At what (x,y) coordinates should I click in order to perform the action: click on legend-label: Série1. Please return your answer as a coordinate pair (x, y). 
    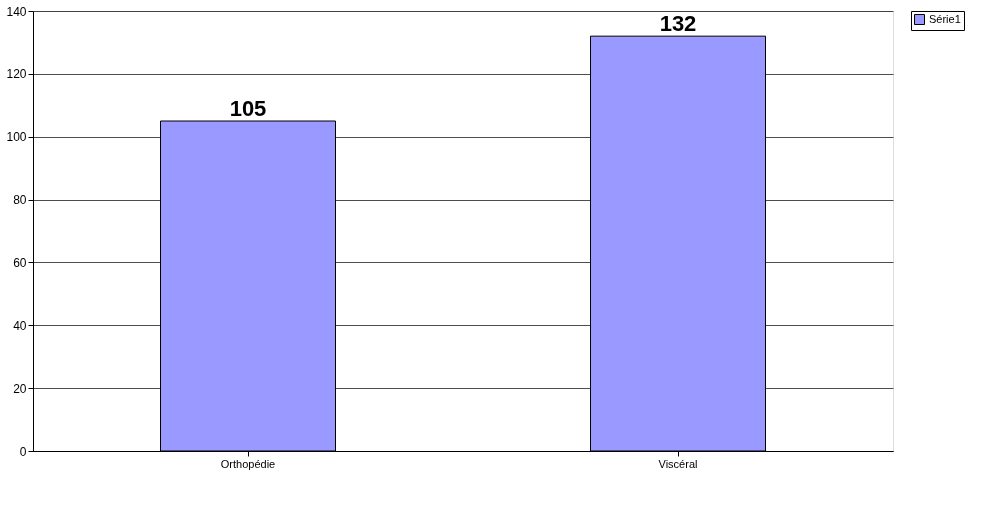
    Looking at the image, I should click on (945, 18).